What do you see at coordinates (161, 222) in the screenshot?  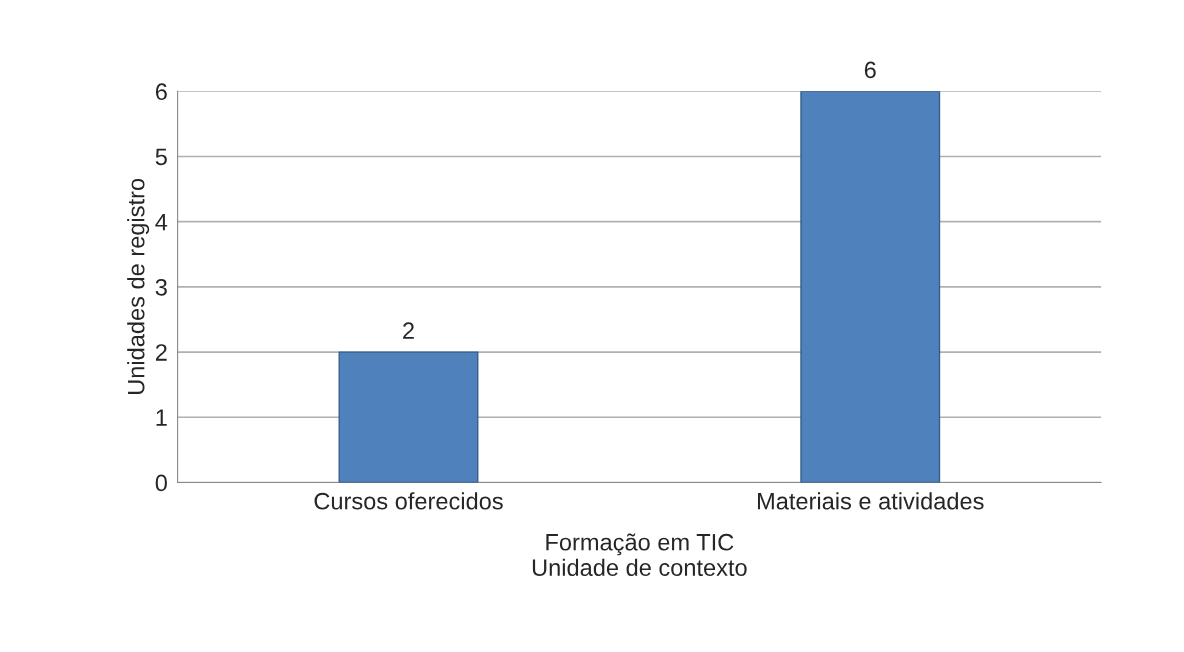 I see `y-tick-label: 4` at bounding box center [161, 222].